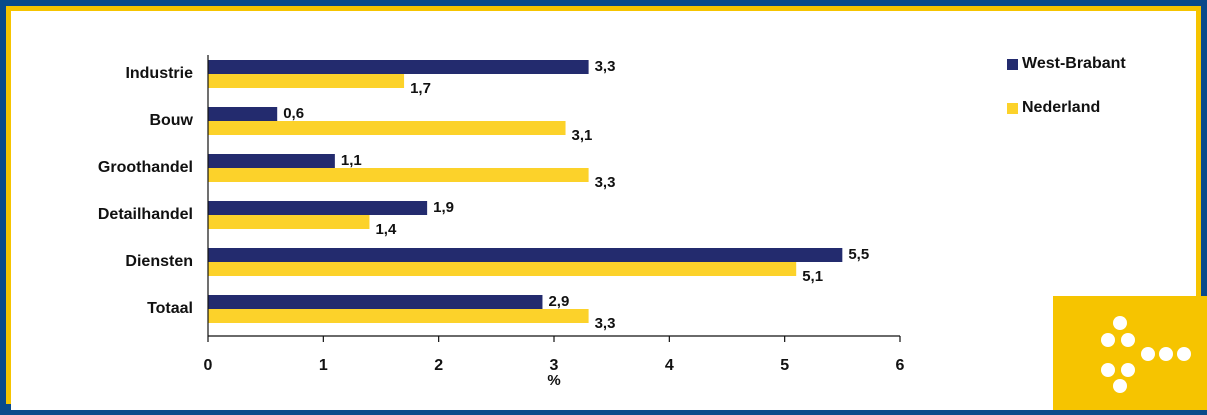  I want to click on legend: West-Brabant Nederland, so click(1066, 99).